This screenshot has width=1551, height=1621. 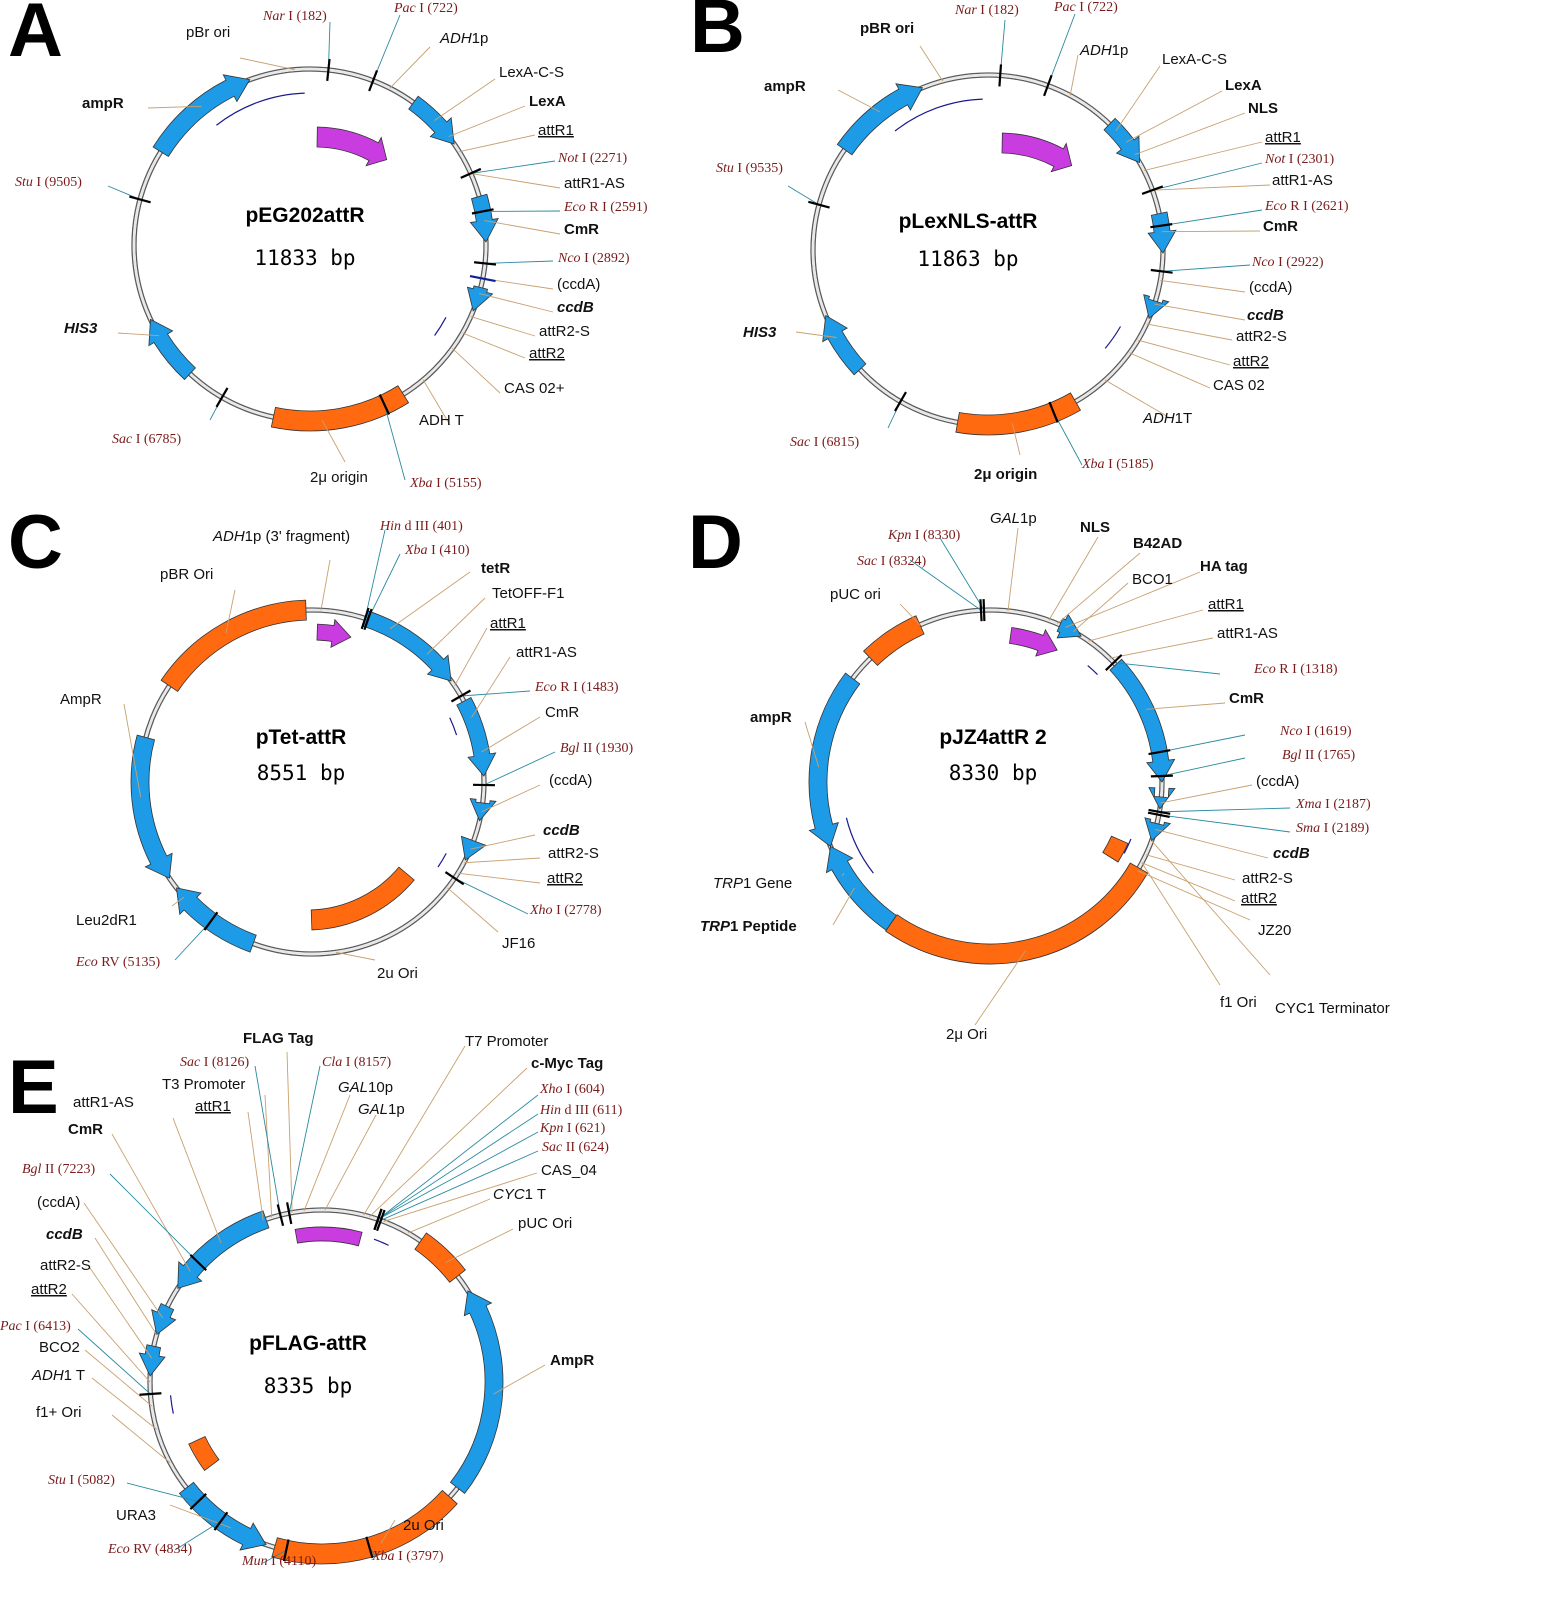 I want to click on feature-label: LexA-C-S, so click(x=531, y=72).